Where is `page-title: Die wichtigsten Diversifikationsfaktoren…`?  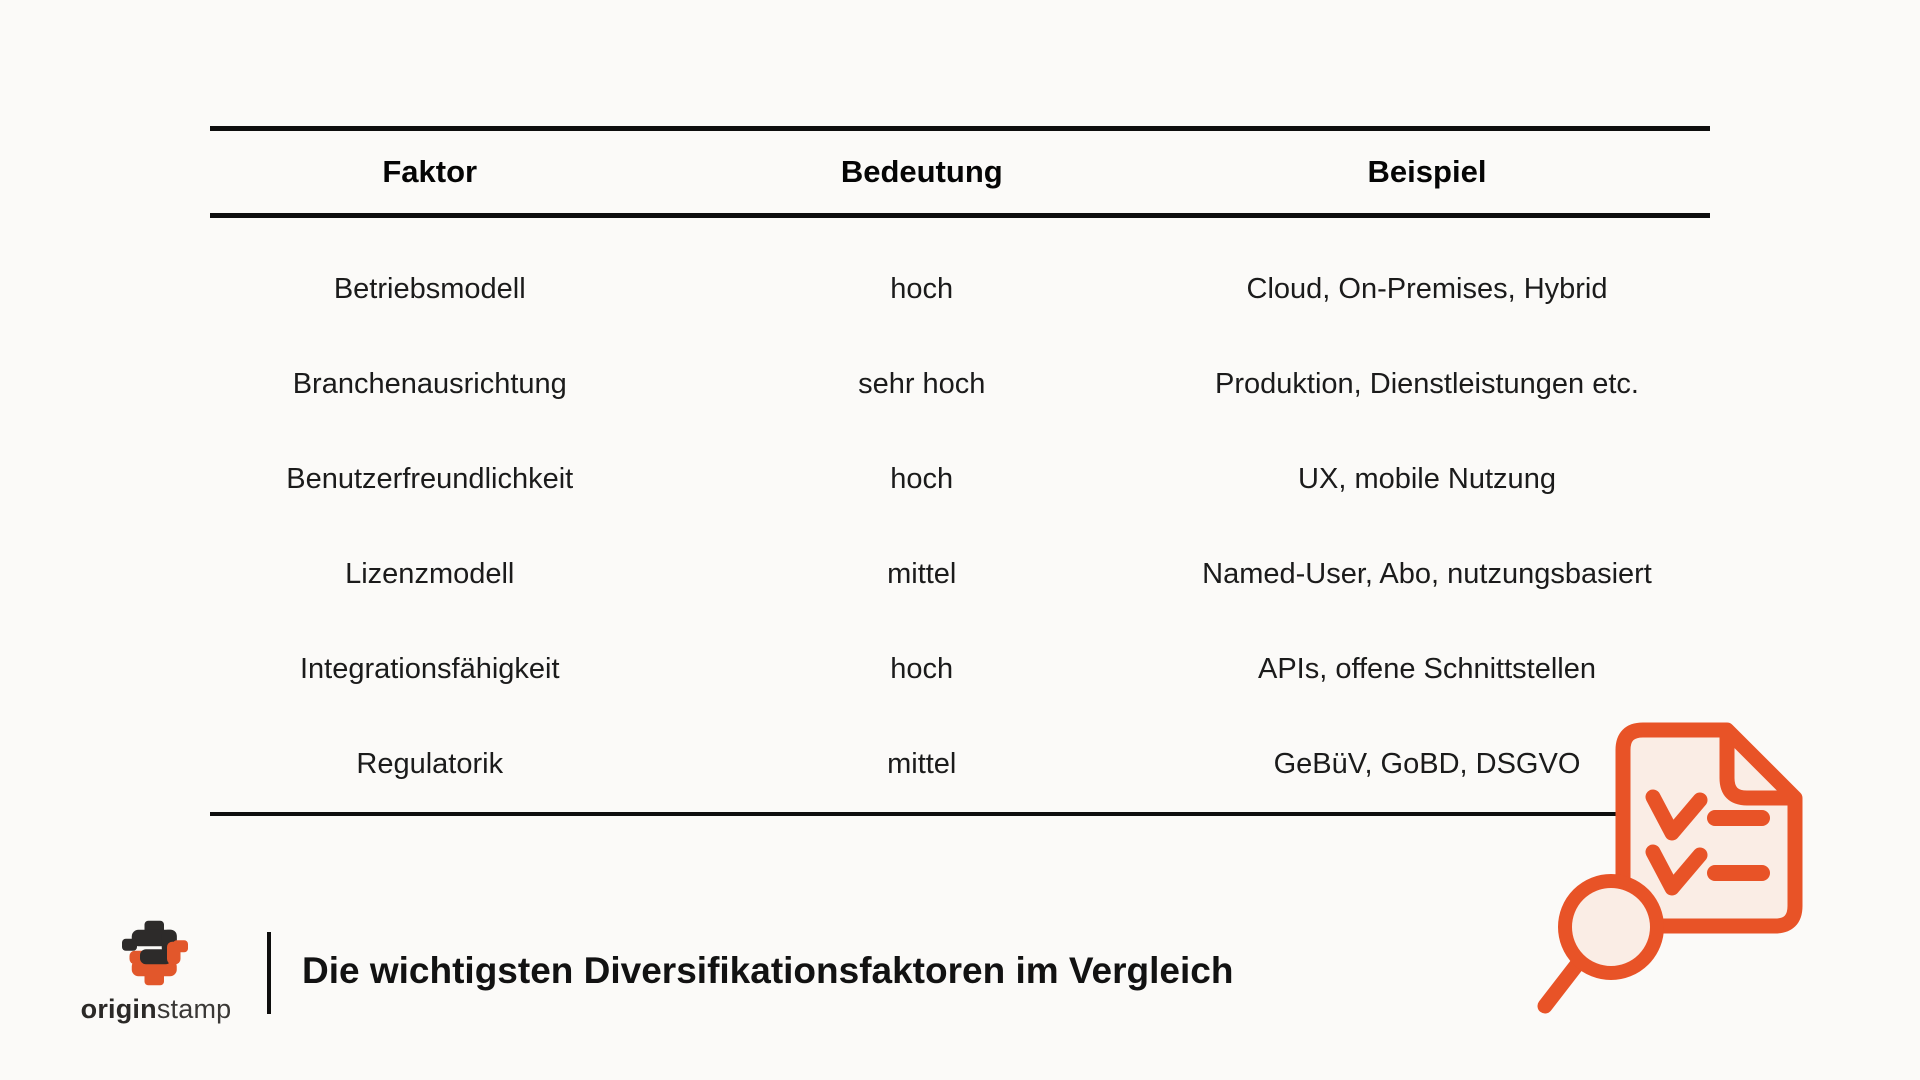
page-title: Die wichtigsten Diversifikationsfaktoren… is located at coordinates (768, 970).